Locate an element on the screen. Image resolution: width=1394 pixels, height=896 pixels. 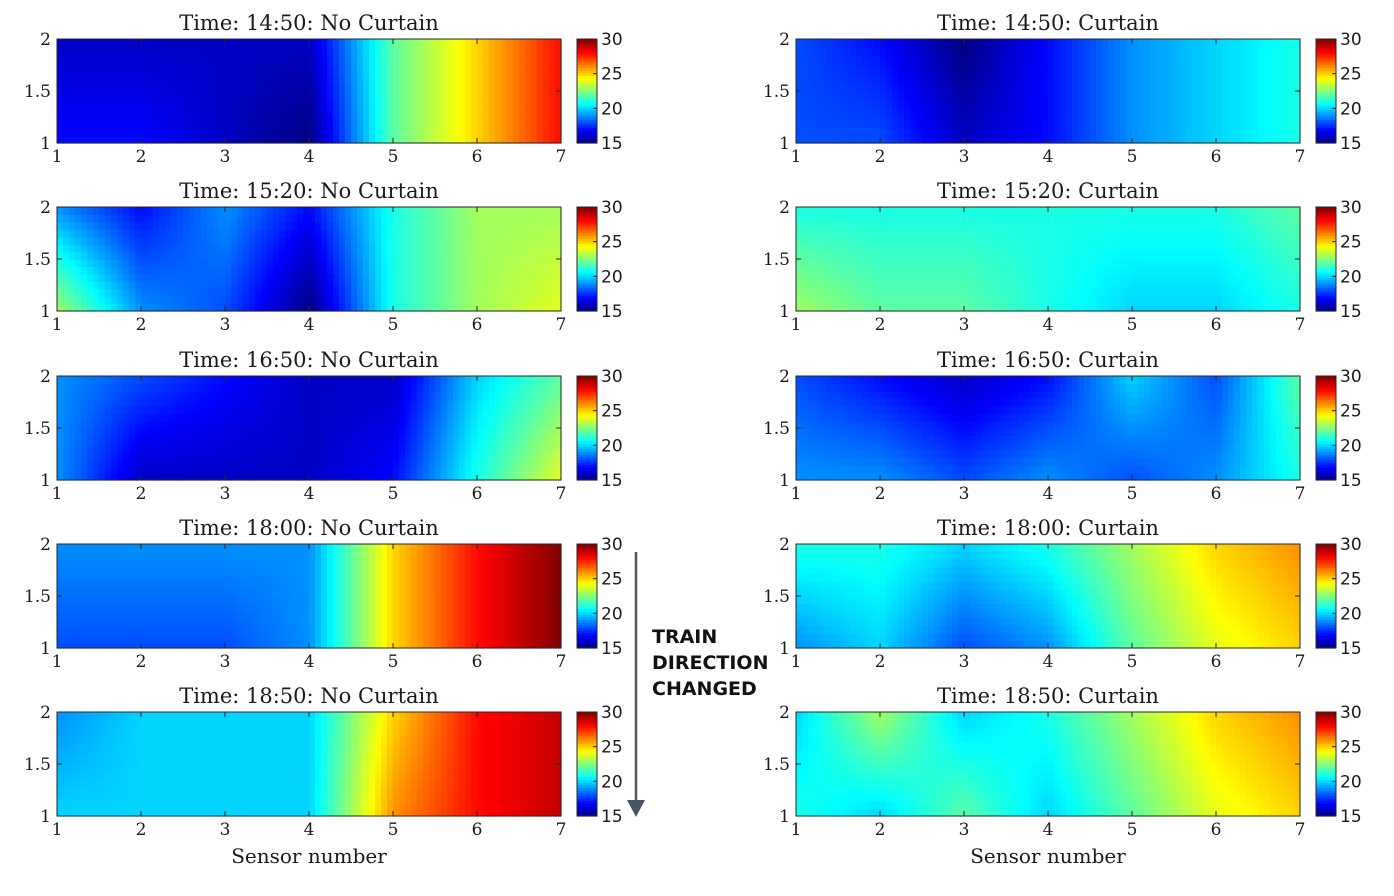
x-tick-label: 7 is located at coordinates (1300, 325).